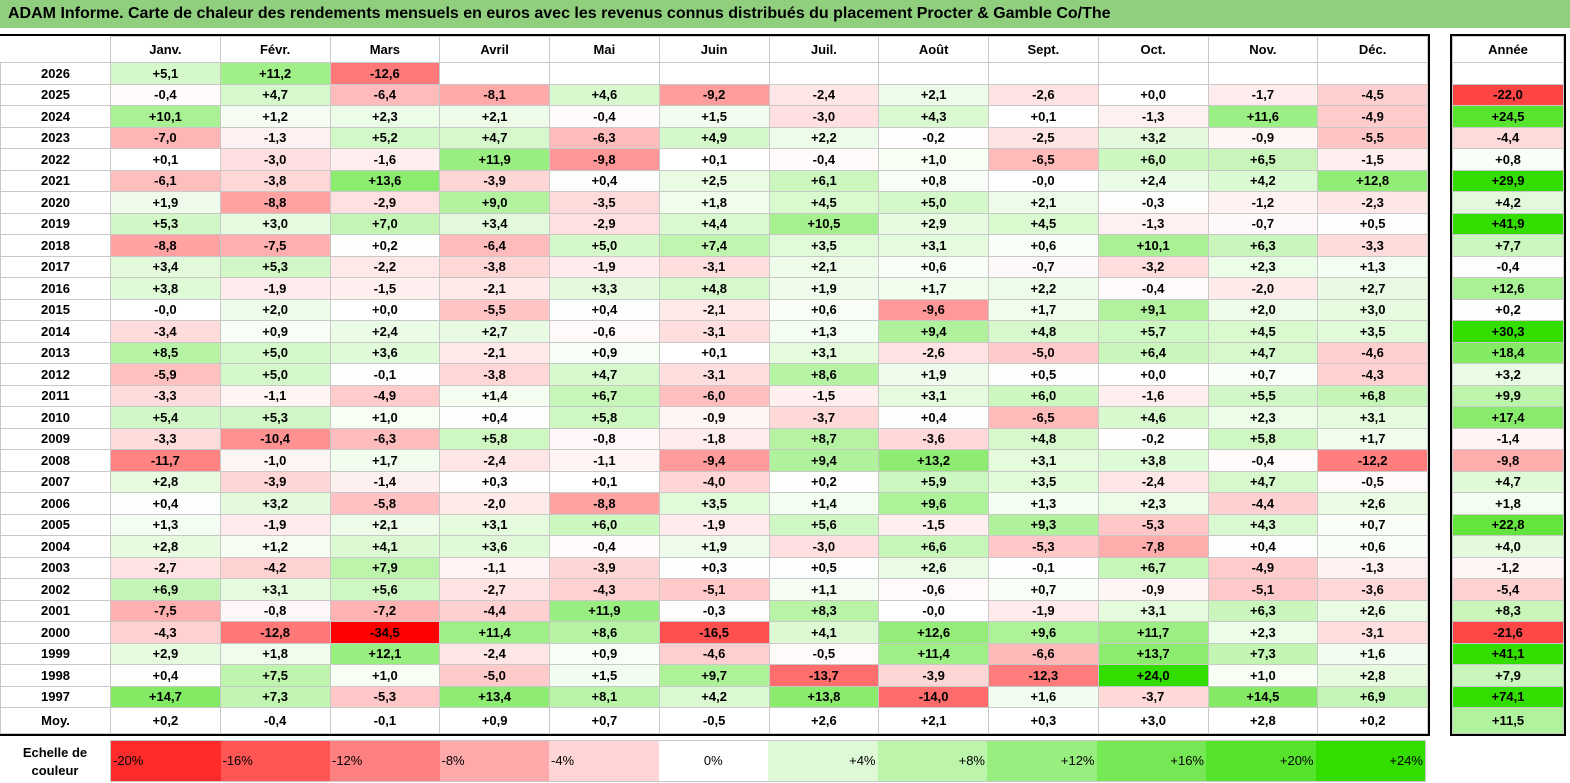 The height and width of the screenshot is (783, 1570). Describe the element at coordinates (165, 288) in the screenshot. I see `heatmap-cell: +3,8` at that location.